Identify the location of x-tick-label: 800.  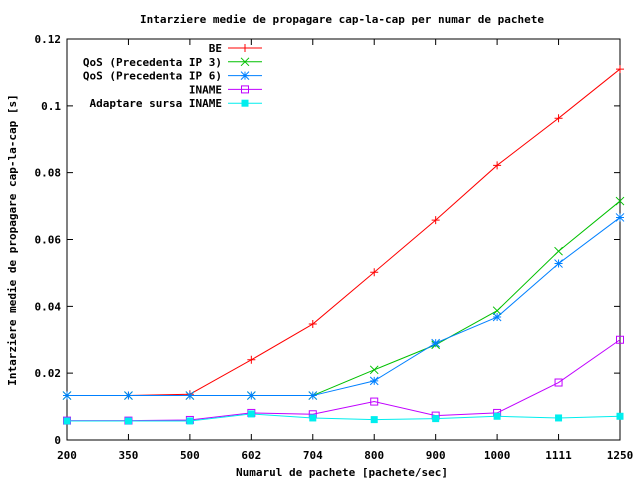
(374, 455).